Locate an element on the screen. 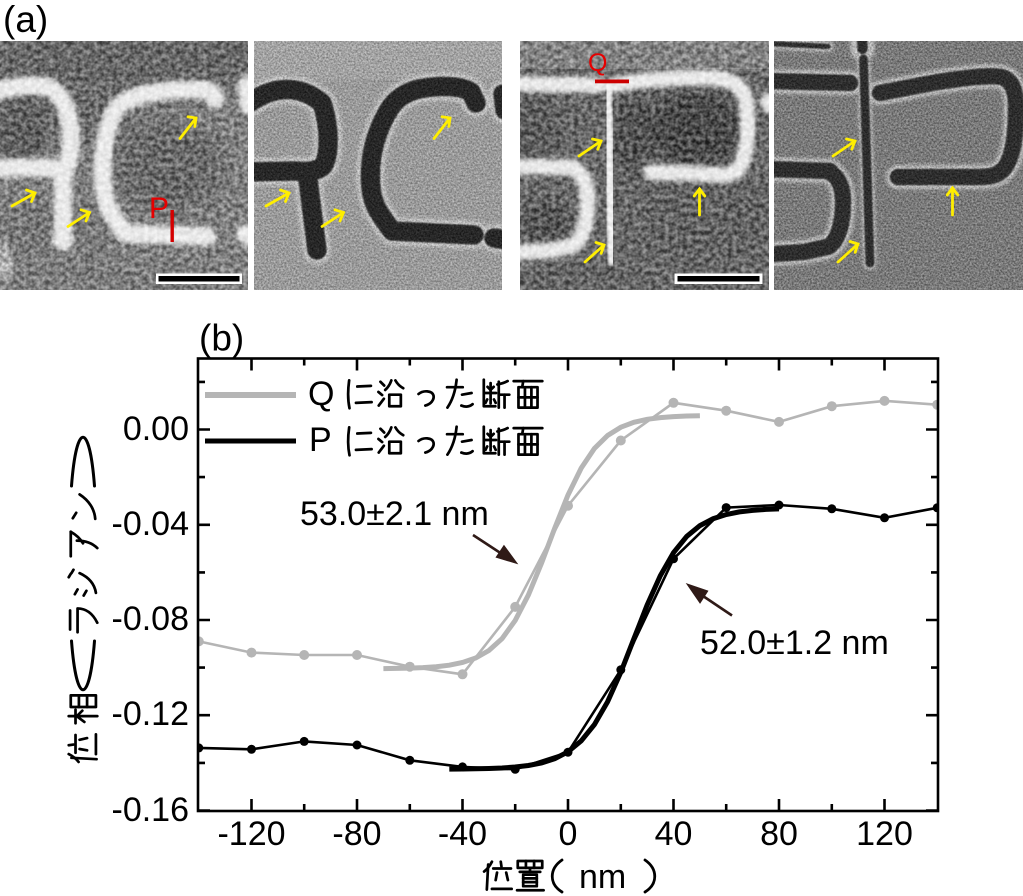 Image resolution: width=1023 pixels, height=896 pixels. svg-text: (a) is located at coordinates (25, 20).